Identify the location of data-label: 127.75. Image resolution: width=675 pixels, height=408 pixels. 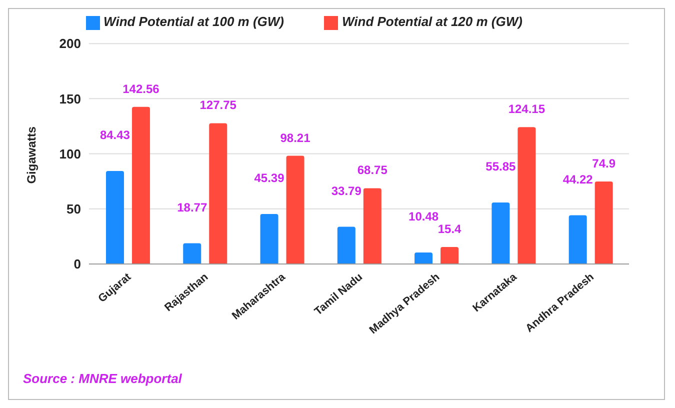
(218, 105).